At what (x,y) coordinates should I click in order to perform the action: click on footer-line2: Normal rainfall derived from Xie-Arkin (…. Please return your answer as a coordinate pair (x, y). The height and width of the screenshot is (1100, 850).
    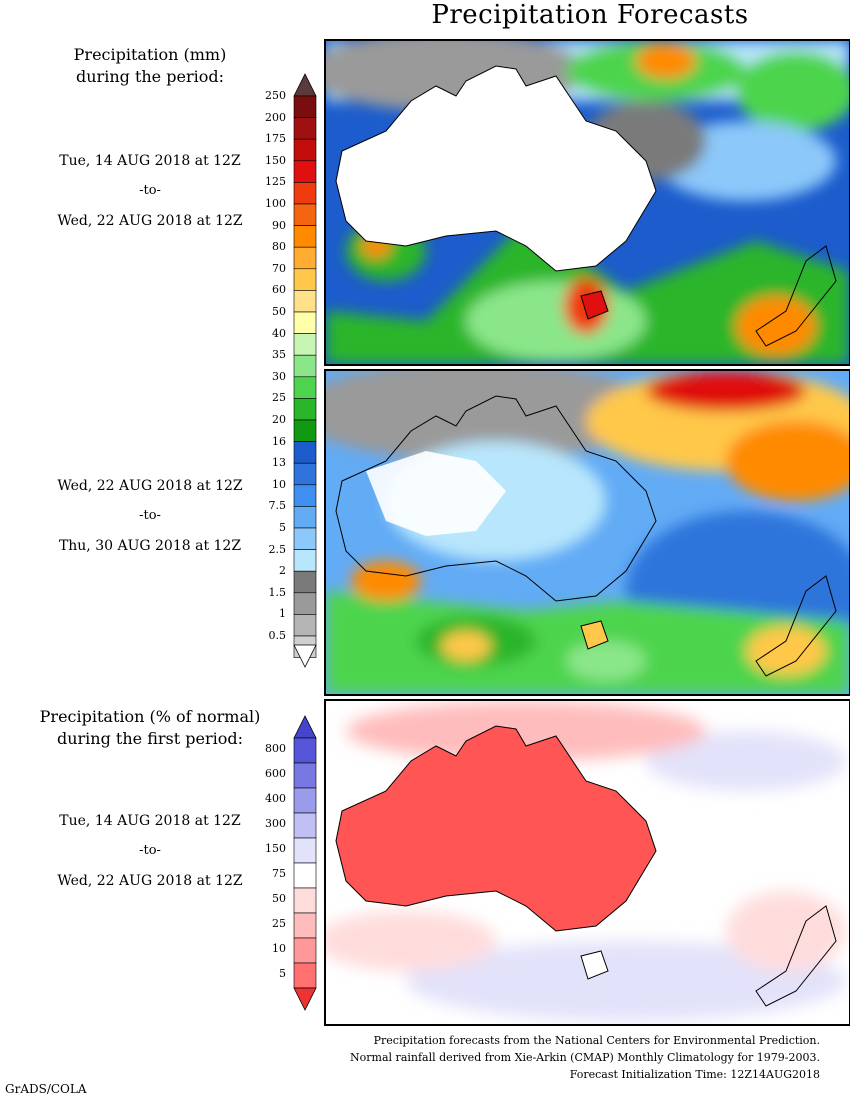
    Looking at the image, I should click on (585, 1057).